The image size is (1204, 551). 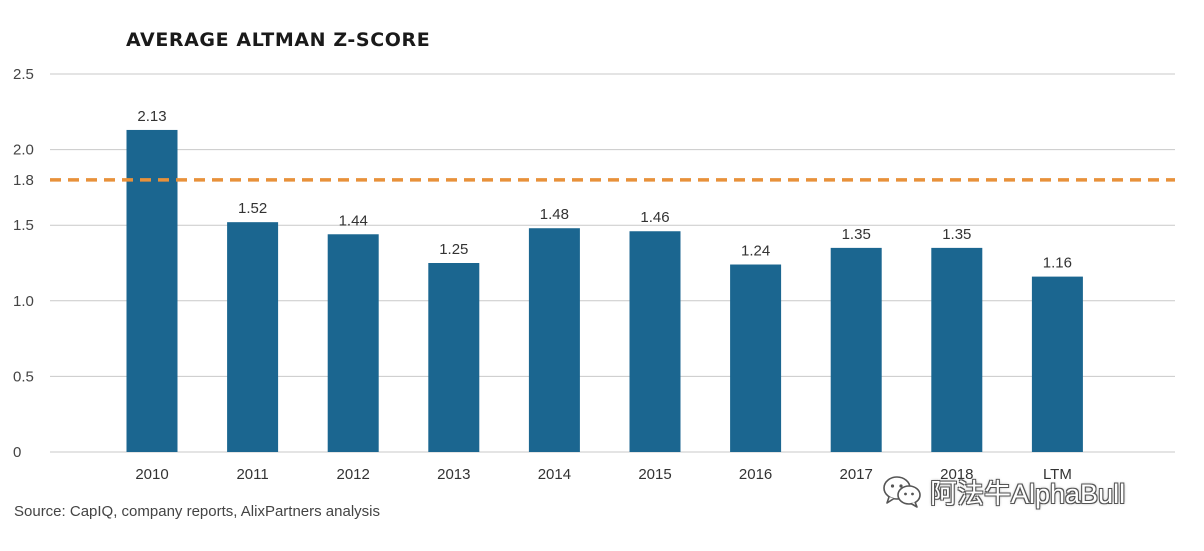 I want to click on y-tick-label: 1.0, so click(x=23, y=301).